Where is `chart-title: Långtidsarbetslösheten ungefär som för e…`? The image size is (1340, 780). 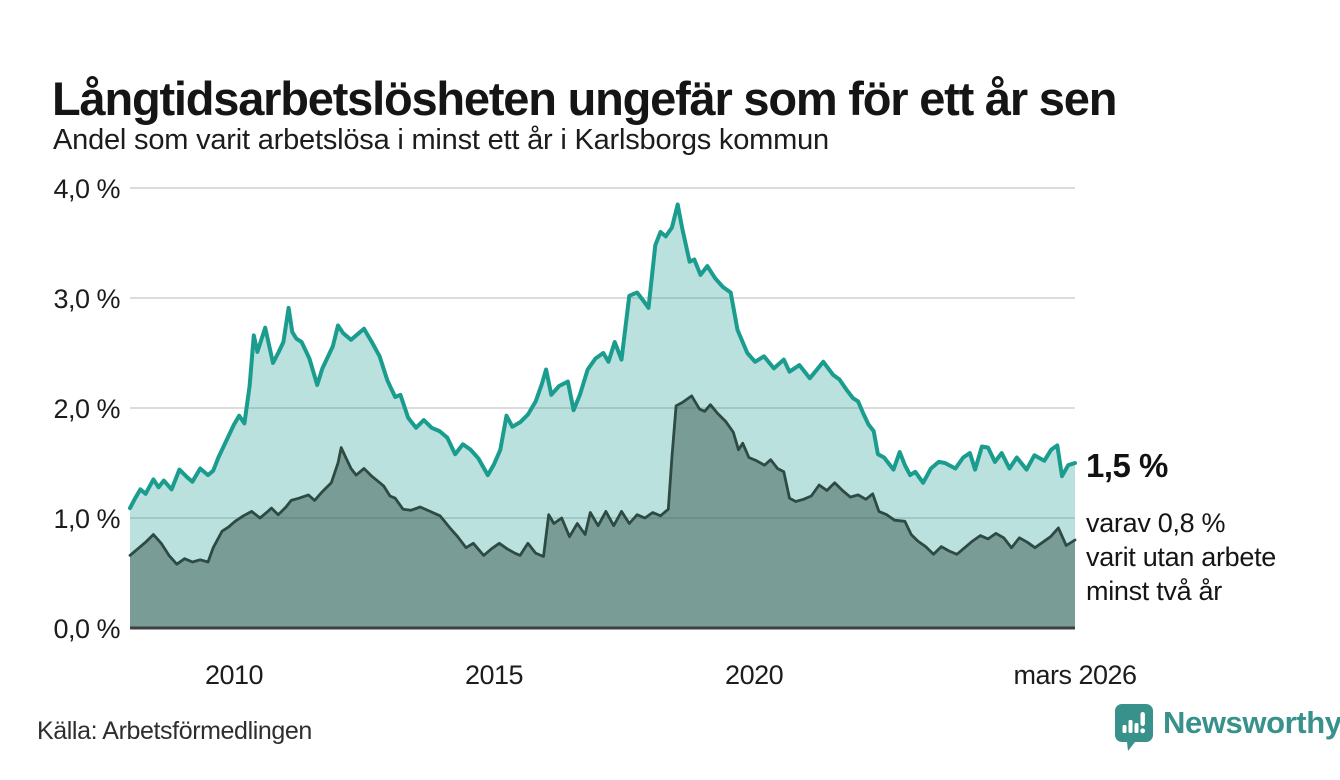
chart-title: Långtidsarbetslösheten ungefär som för e… is located at coordinates (584, 99).